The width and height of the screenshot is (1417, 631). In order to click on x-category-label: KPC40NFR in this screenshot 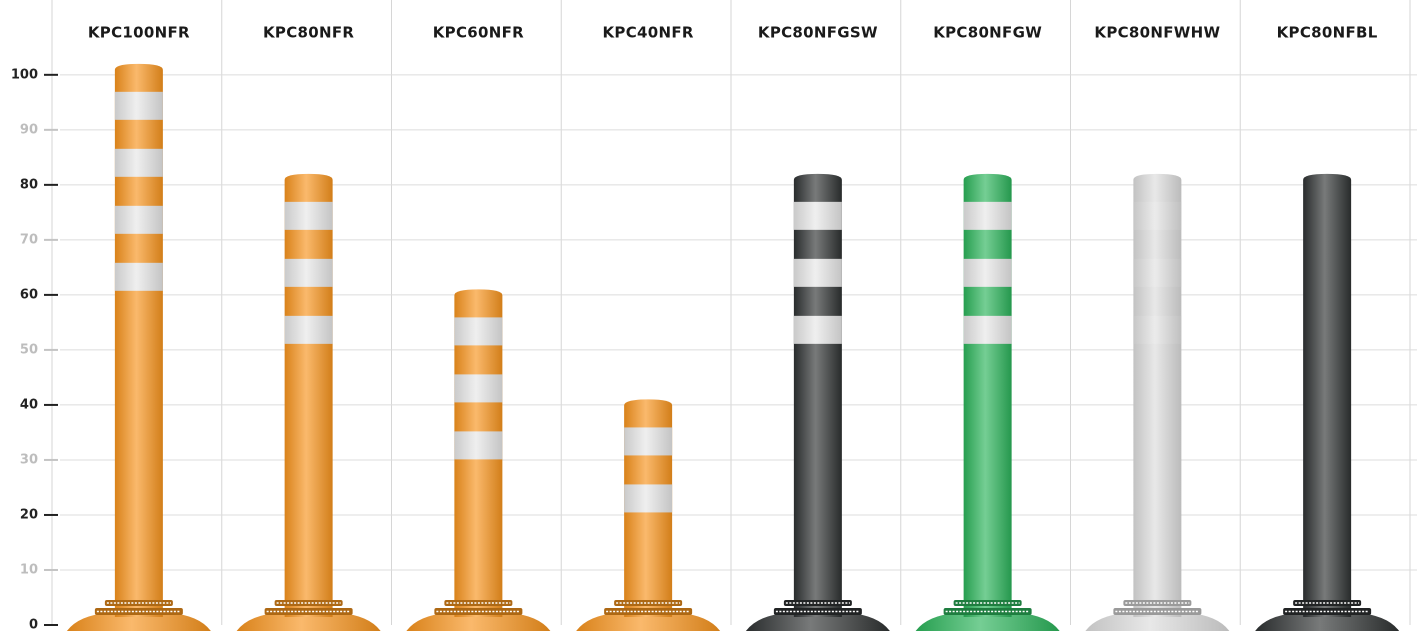, I will do `click(648, 33)`.